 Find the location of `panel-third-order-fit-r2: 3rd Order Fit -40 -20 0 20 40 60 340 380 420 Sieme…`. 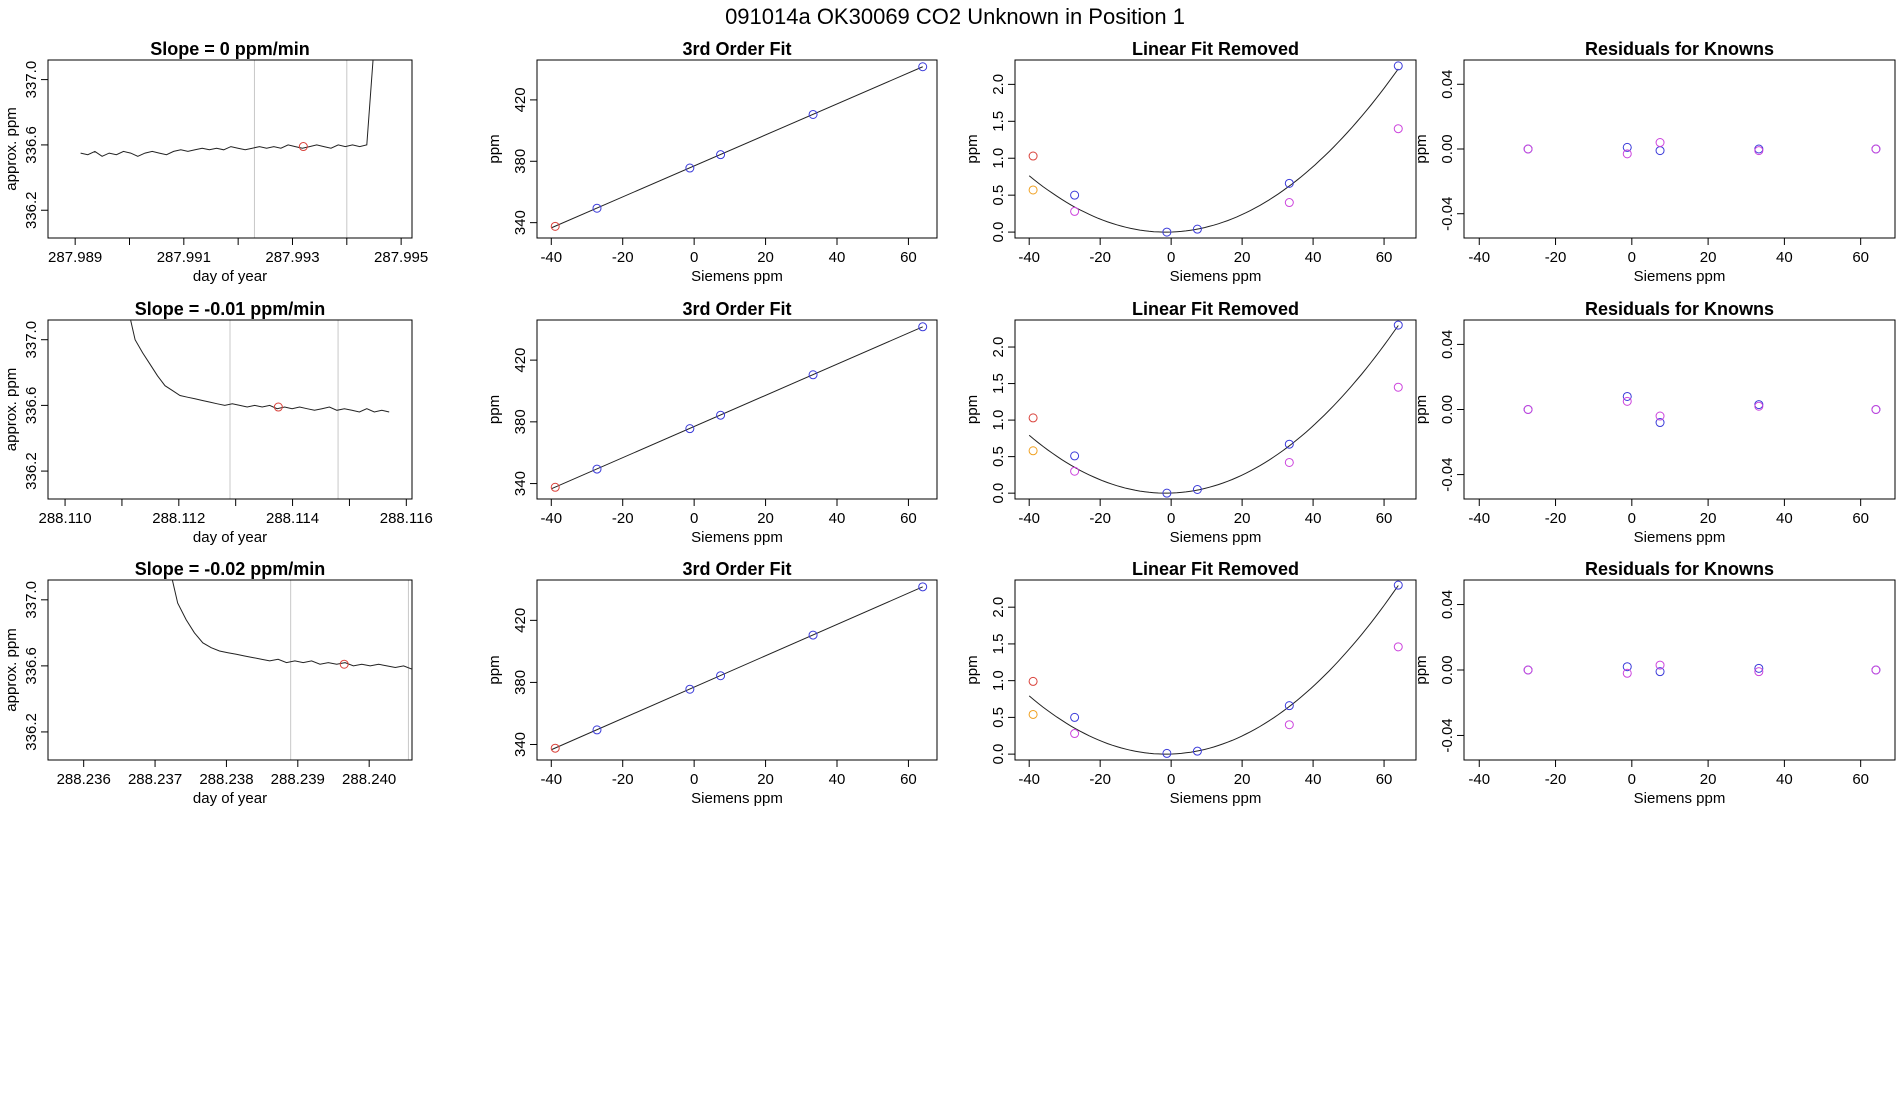

panel-third-order-fit-r2: 3rd Order Fit -40 -20 0 20 40 60 340 380 420 Sieme… is located at coordinates (712, 422).